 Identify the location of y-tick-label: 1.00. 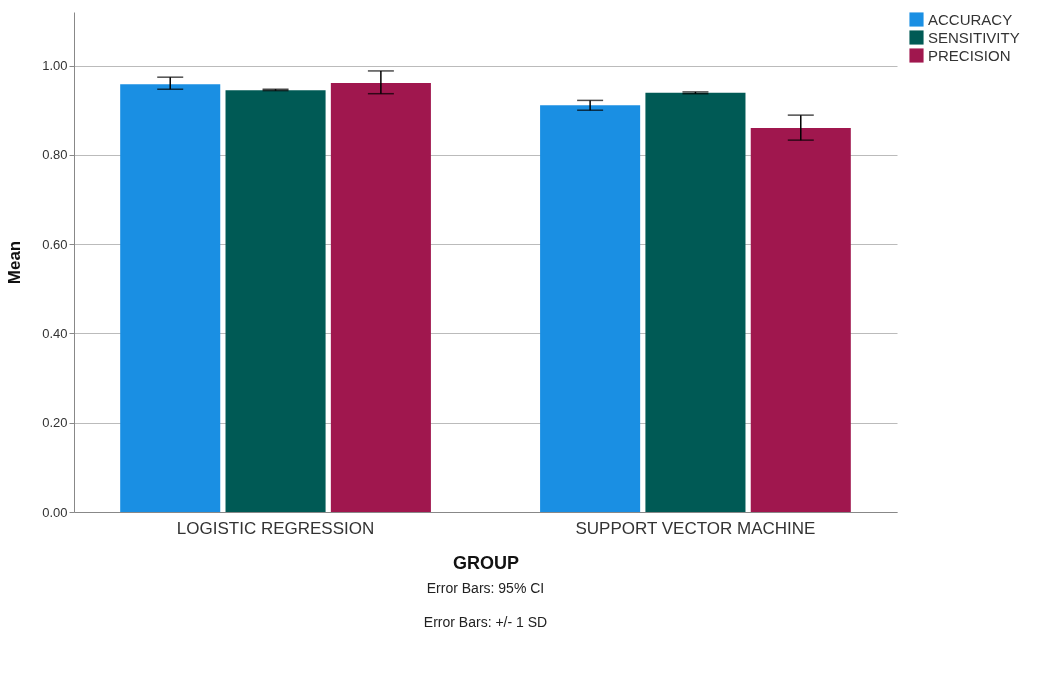
(55, 66).